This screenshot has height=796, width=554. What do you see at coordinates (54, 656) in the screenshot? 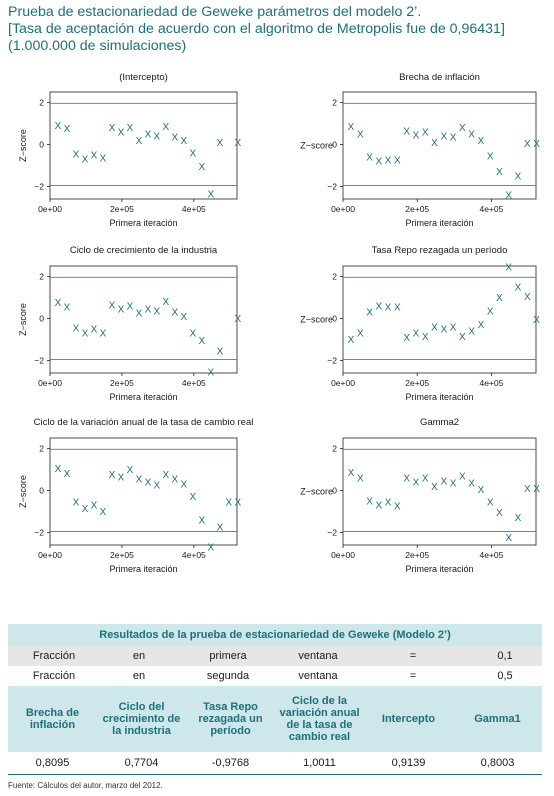
I see `fraction-cell: Fracción` at bounding box center [54, 656].